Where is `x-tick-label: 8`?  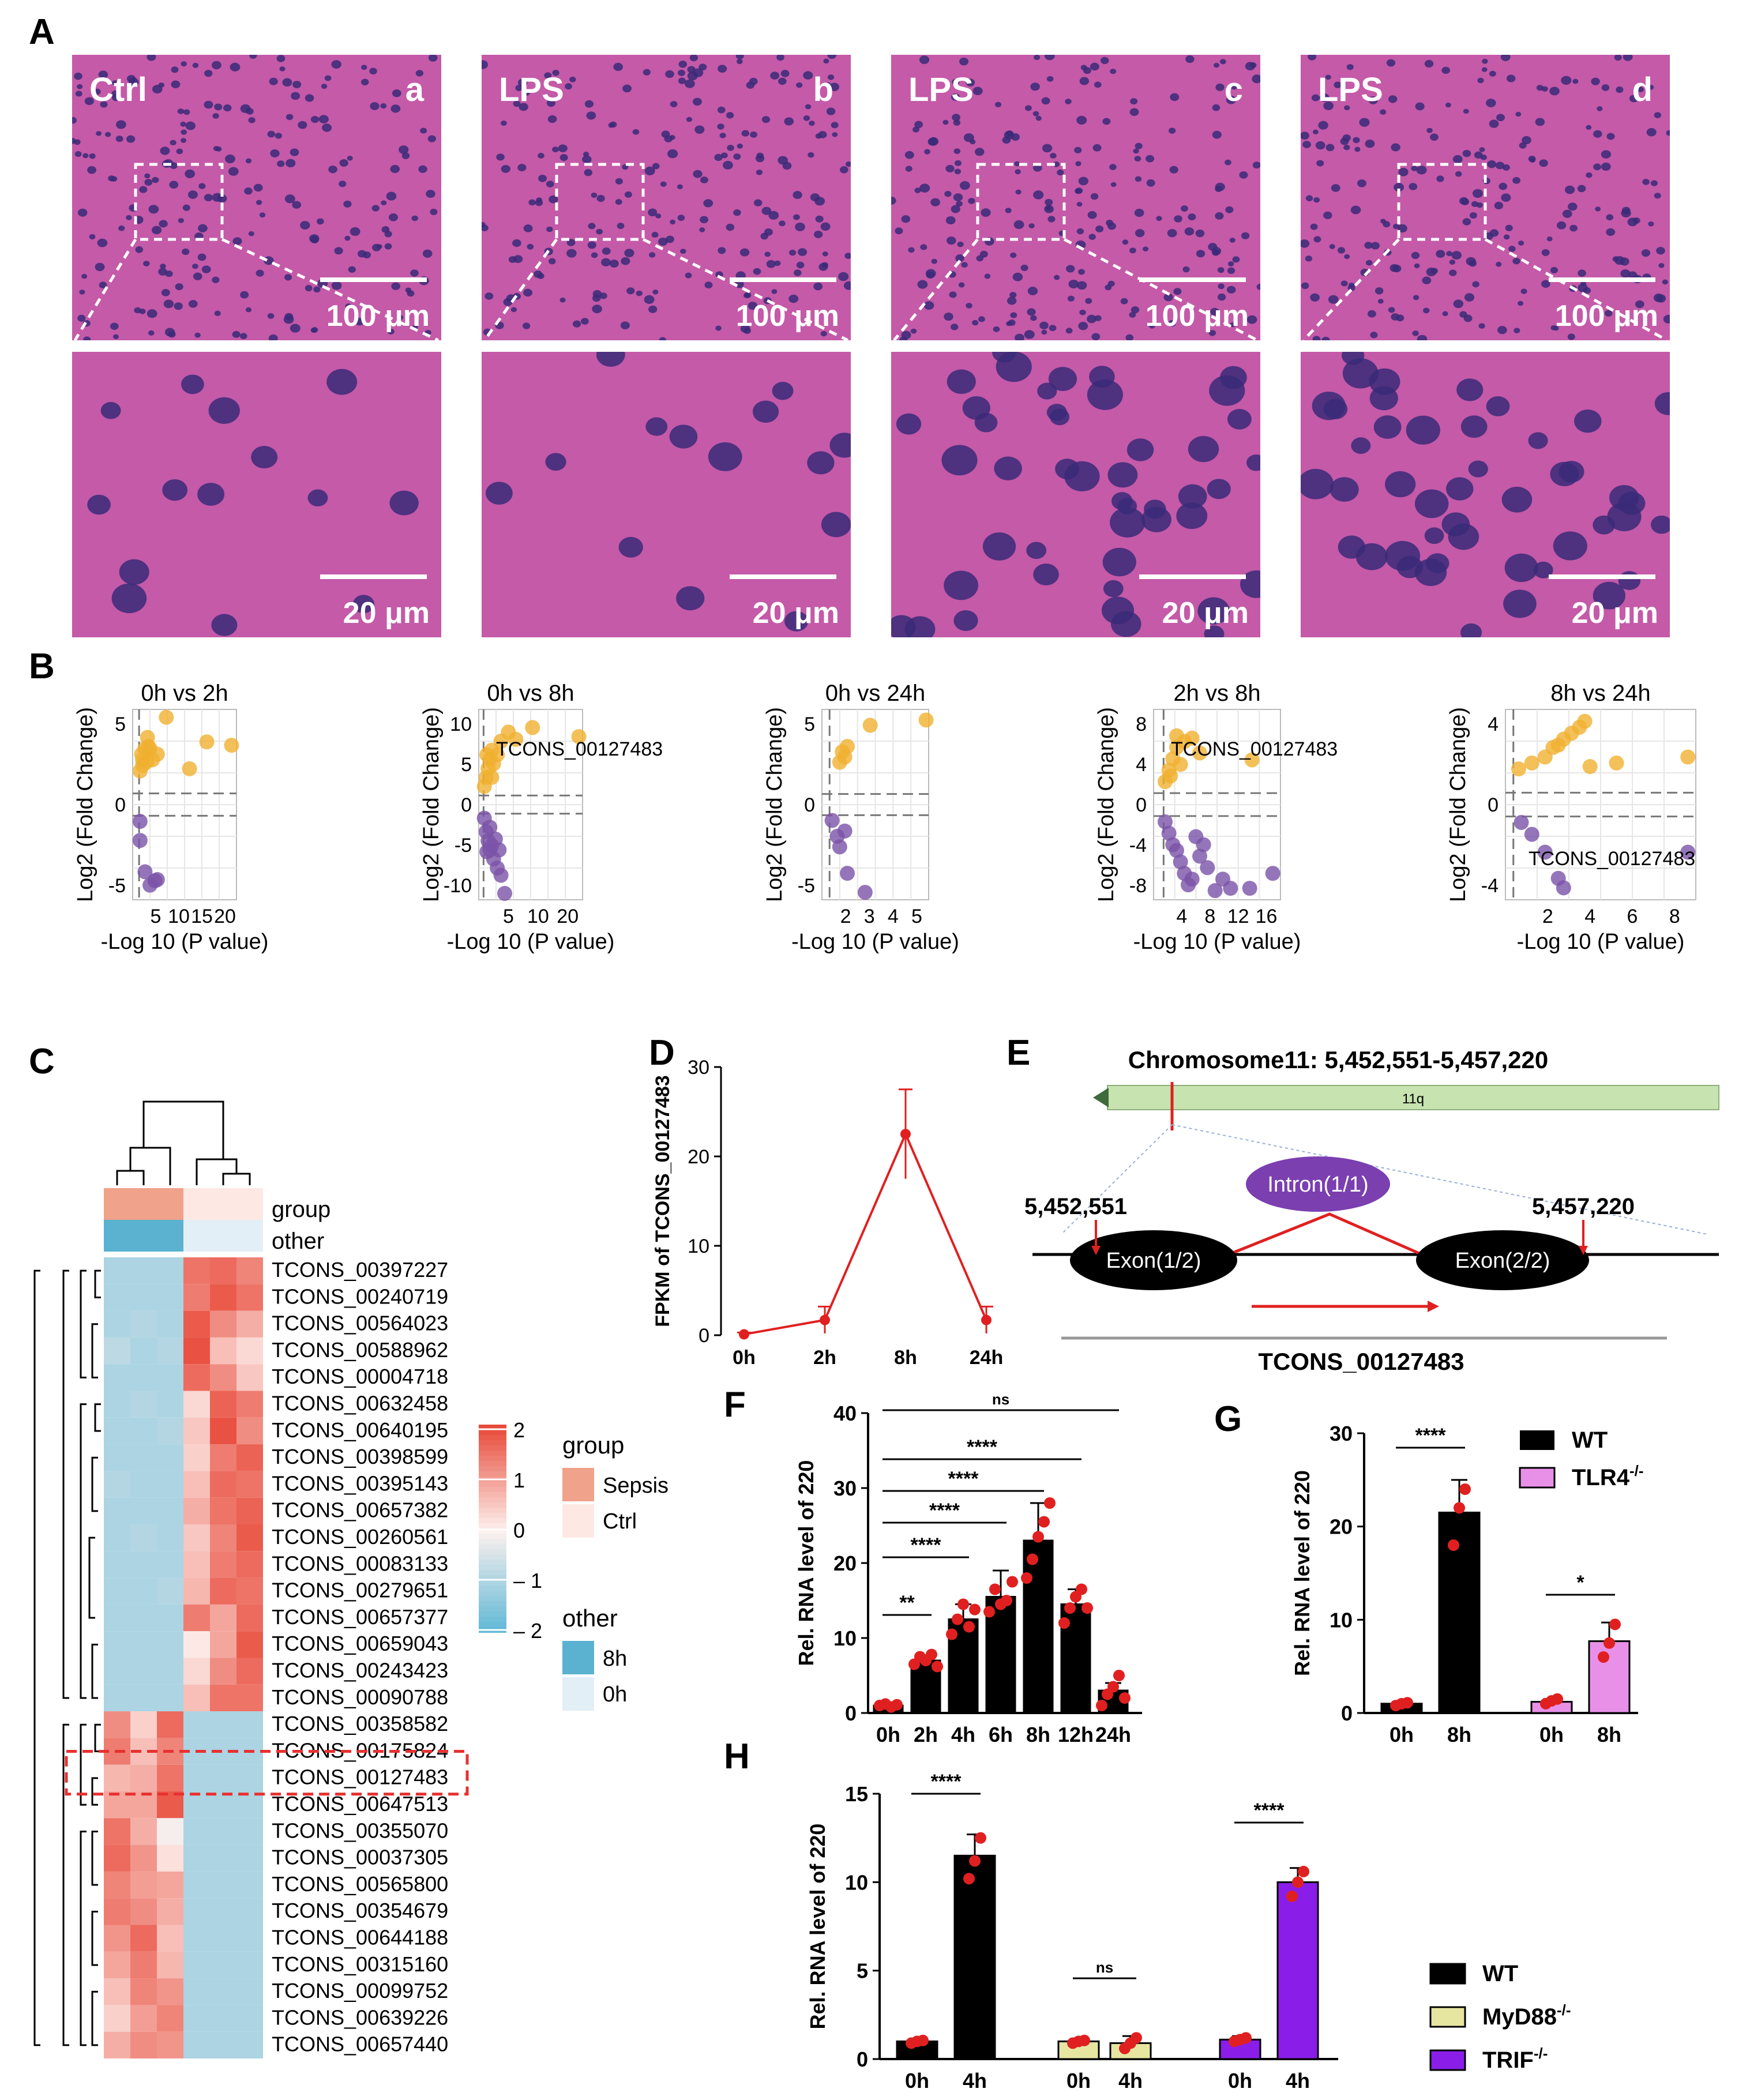 x-tick-label: 8 is located at coordinates (1675, 916).